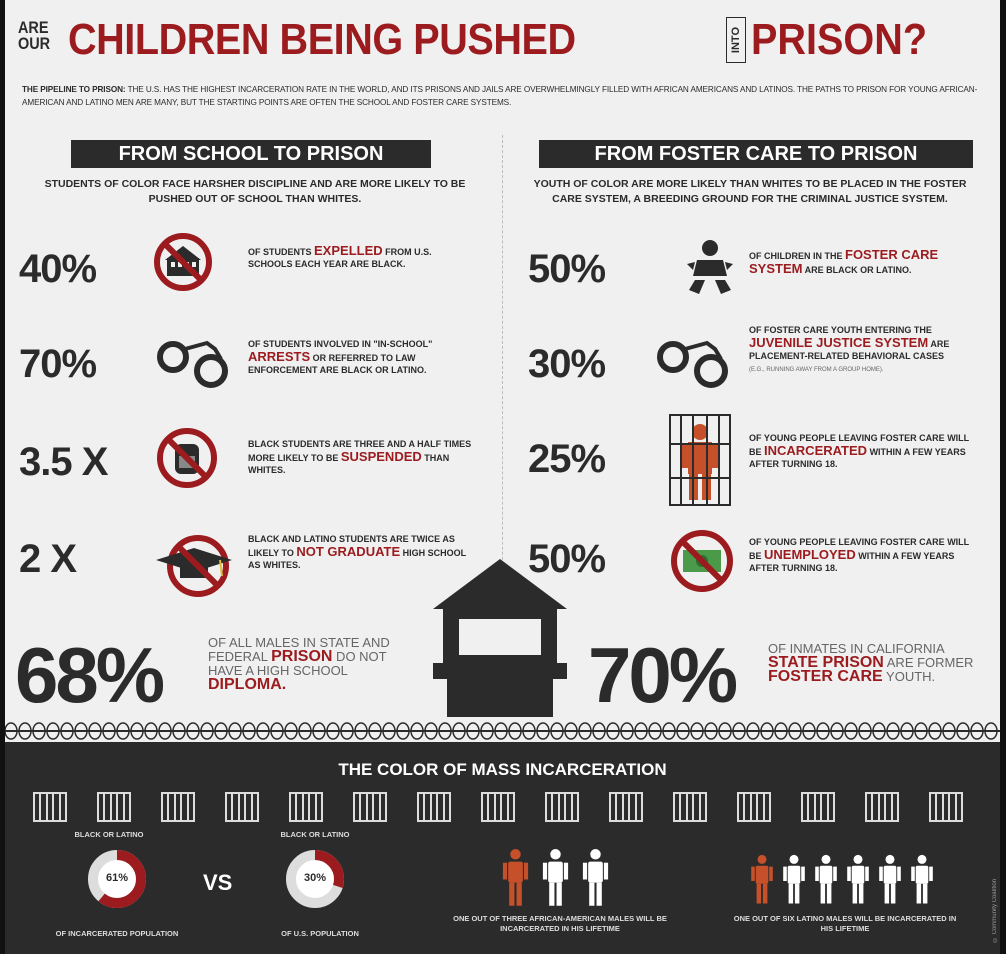 This screenshot has height=954, width=1006. What do you see at coordinates (702, 561) in the screenshot?
I see `money-icon` at bounding box center [702, 561].